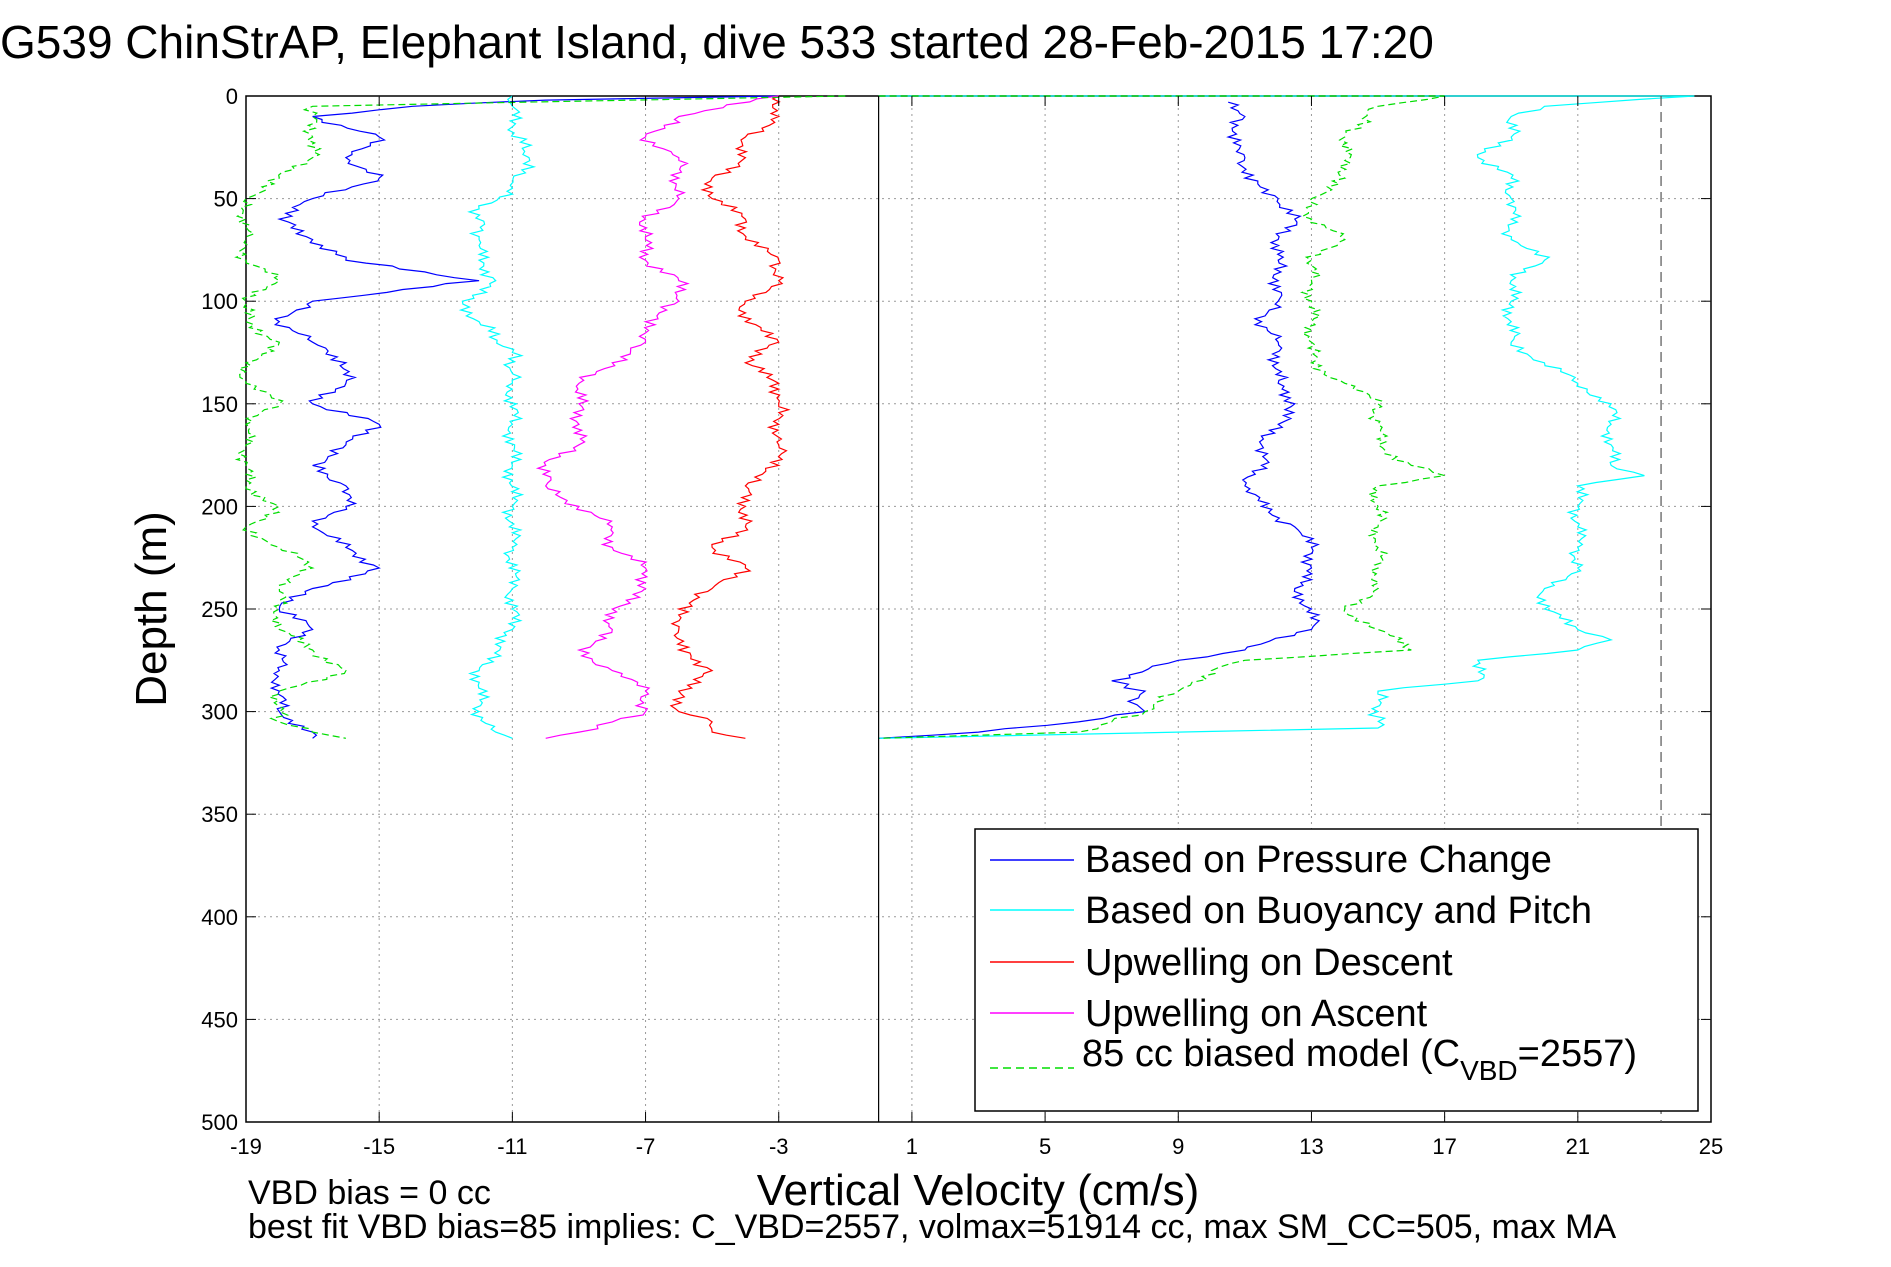 This screenshot has height=1267, width=1891. What do you see at coordinates (1271, 1054) in the screenshot?
I see `legend-model-prefix: 85 cc biased model (C` at bounding box center [1271, 1054].